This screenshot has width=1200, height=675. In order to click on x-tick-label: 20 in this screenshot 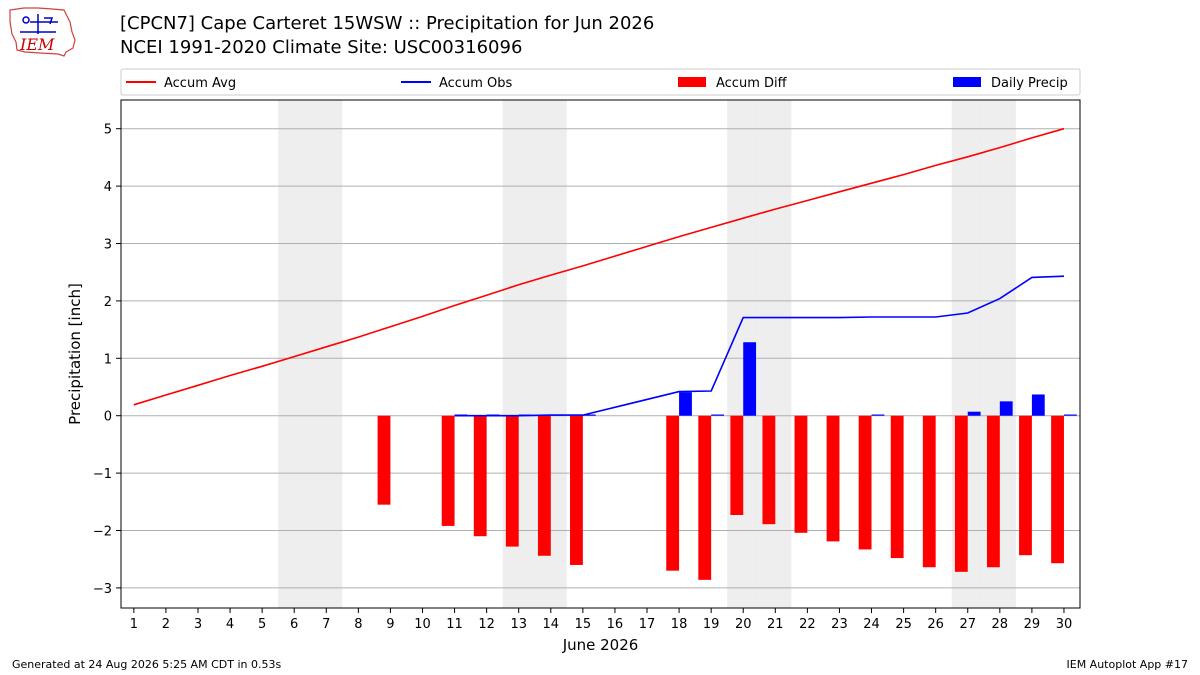, I will do `click(743, 624)`.